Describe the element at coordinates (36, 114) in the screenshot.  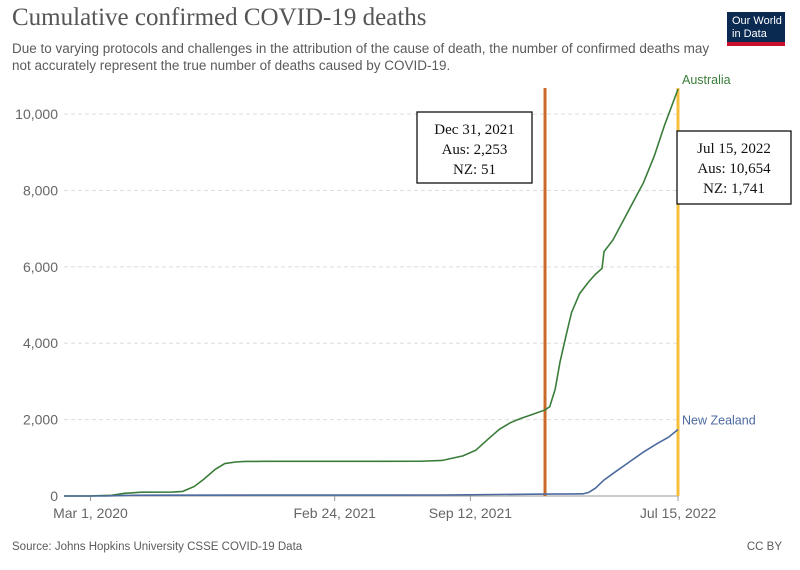
I see `y-tick-label: 10,000` at that location.